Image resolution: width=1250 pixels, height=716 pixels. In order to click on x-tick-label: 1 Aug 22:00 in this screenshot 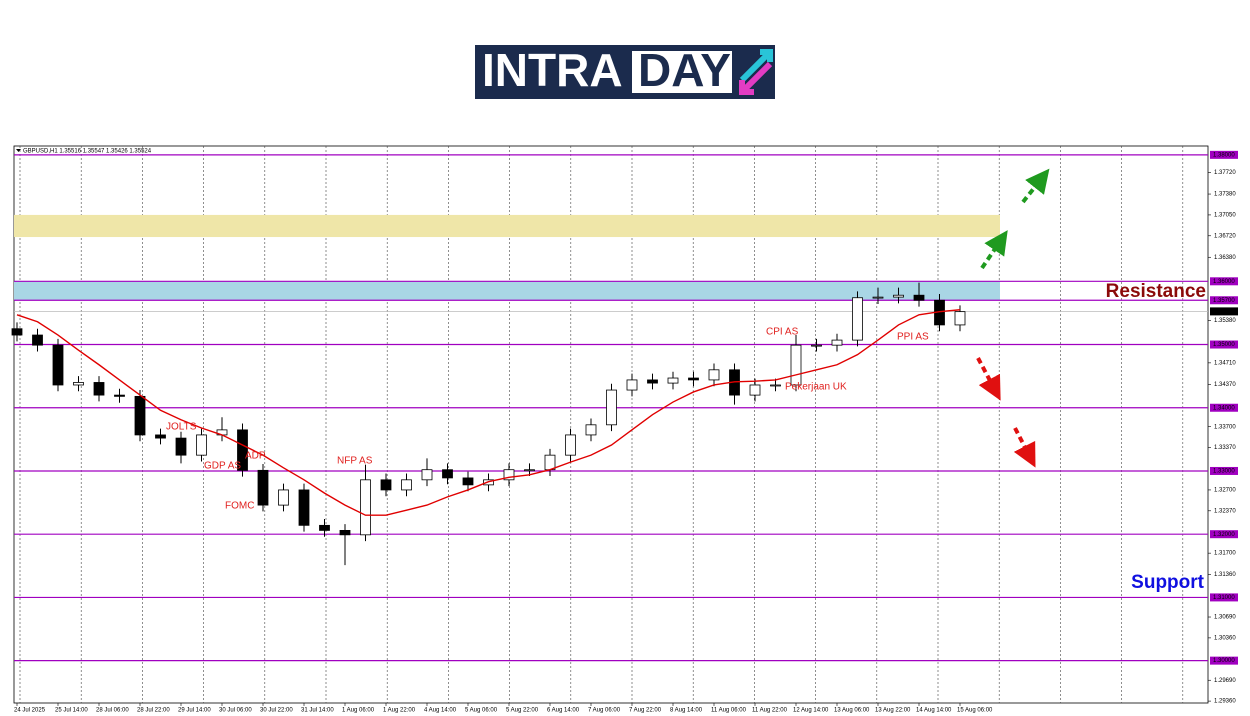, I will do `click(399, 711)`.